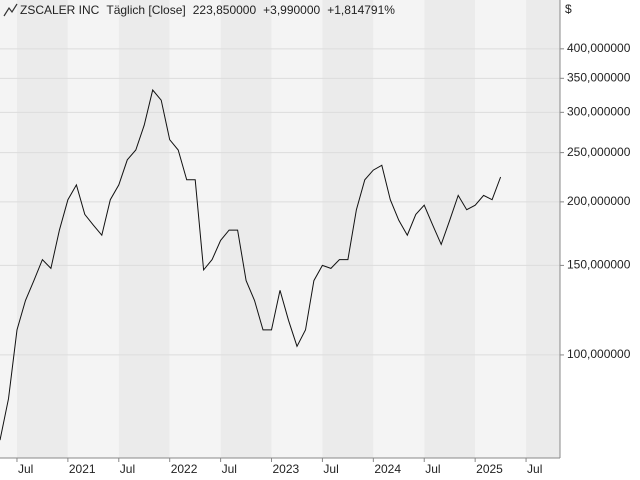 The height and width of the screenshot is (480, 640). I want to click on x-tick-label: 2025, so click(489, 469).